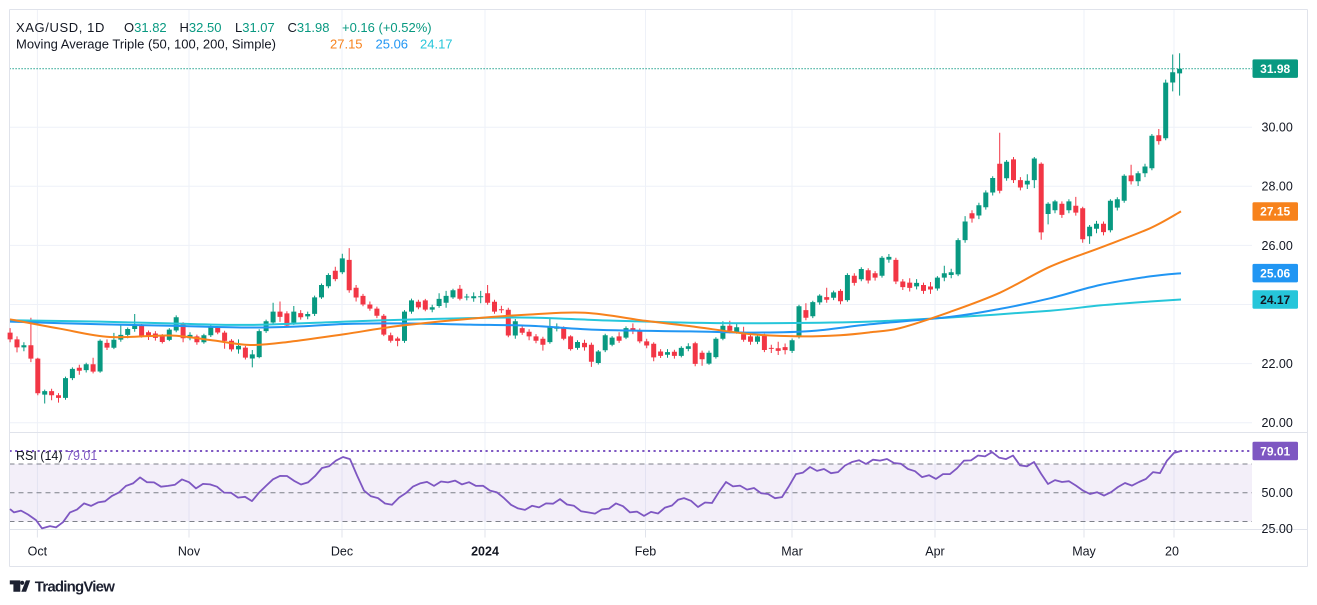  I want to click on svg-text: TradingView, so click(75, 586).